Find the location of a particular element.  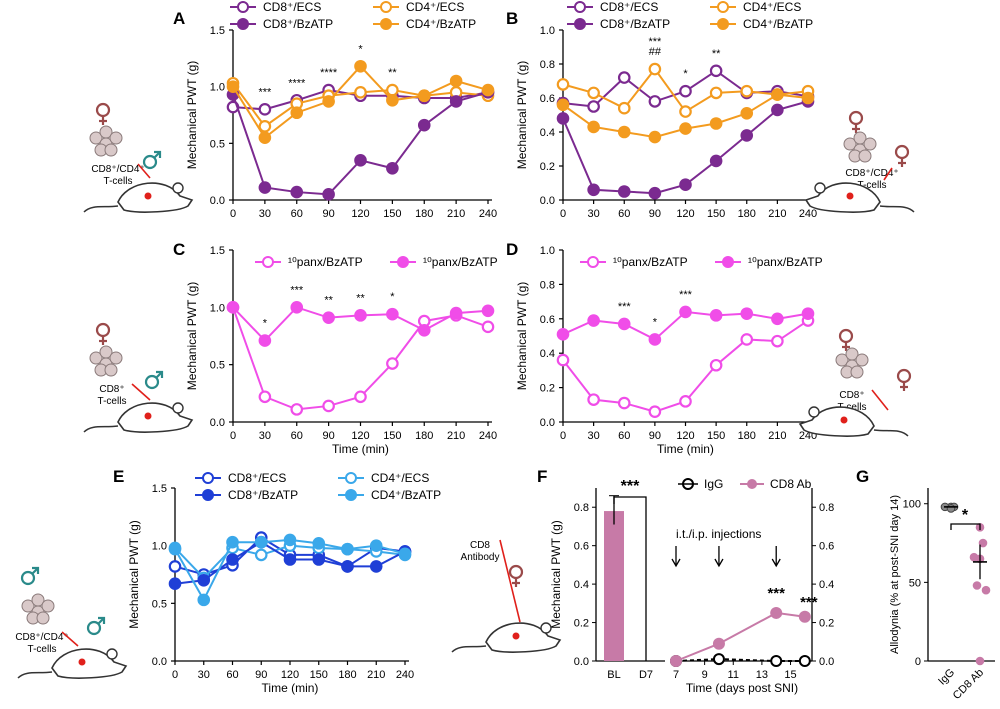

panel-letter-e: E is located at coordinates (118, 476).